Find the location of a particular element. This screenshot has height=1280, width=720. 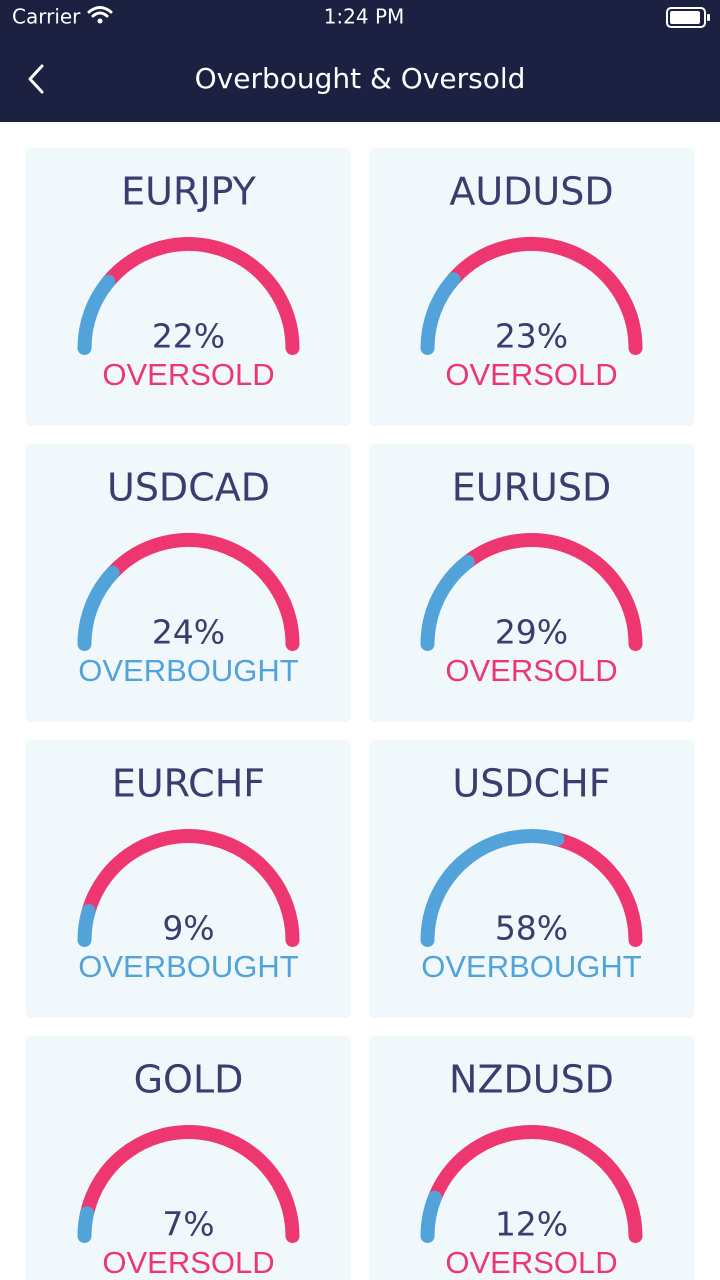

percent-label: 58% is located at coordinates (531, 928).